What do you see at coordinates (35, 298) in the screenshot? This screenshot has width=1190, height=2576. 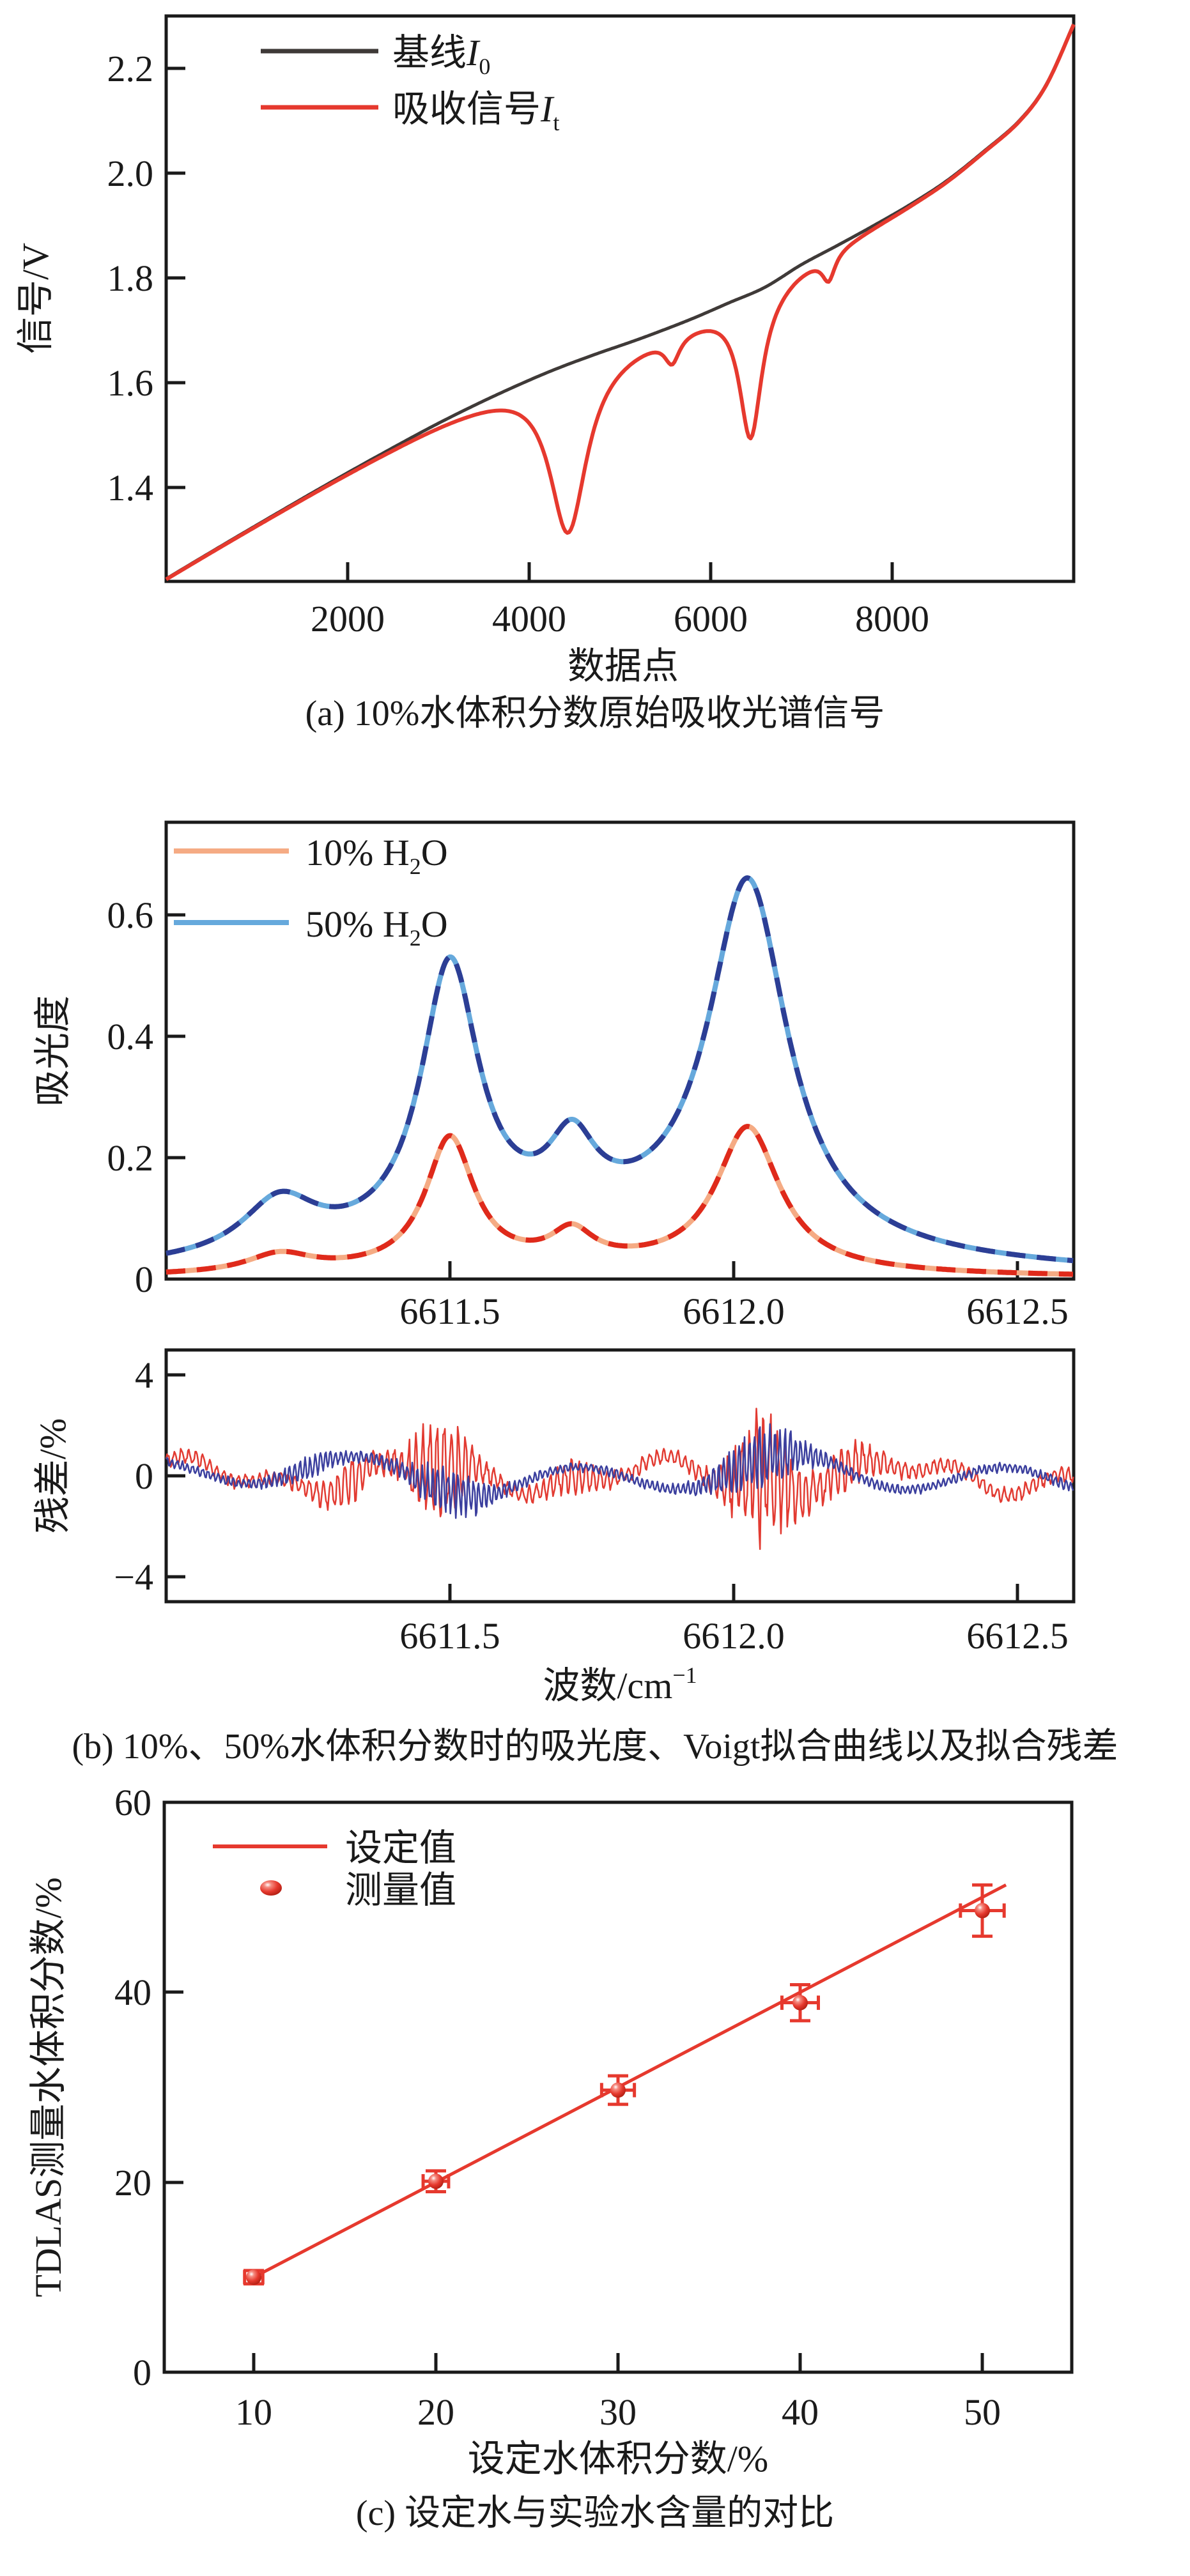 I see `a-y-axis-label: 信号/V` at bounding box center [35, 298].